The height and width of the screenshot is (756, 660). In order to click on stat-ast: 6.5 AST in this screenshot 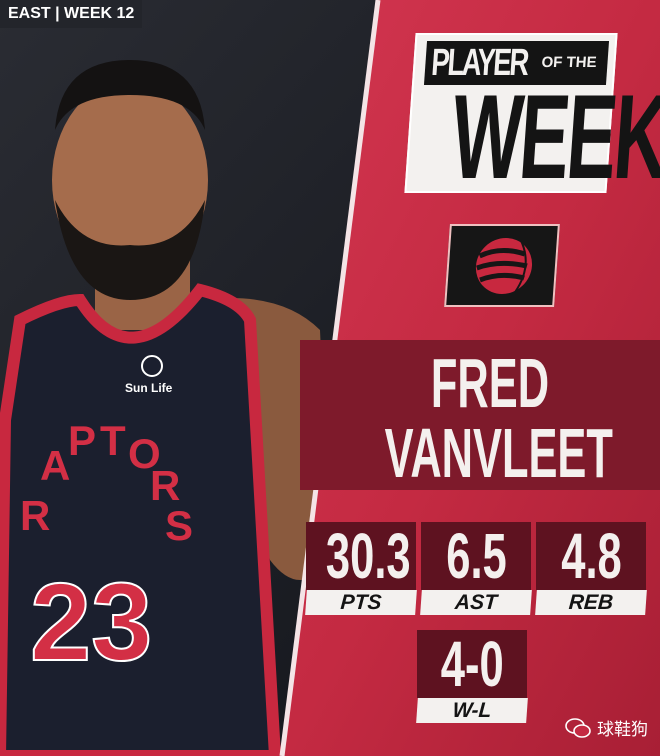, I will do `click(476, 567)`.